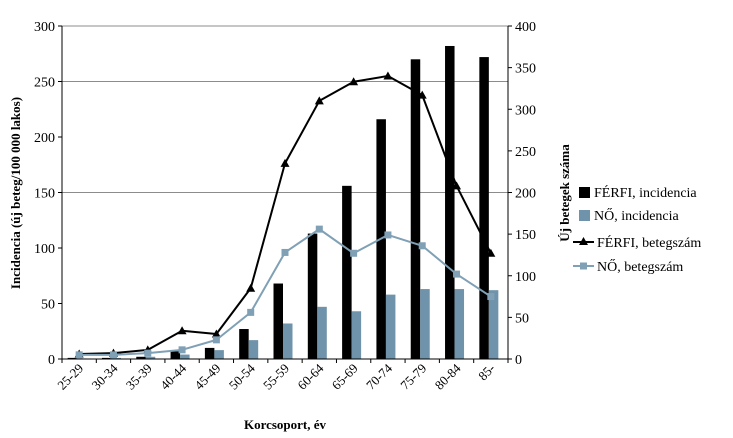  What do you see at coordinates (276, 377) in the screenshot?
I see `x-tick-label-55-59: 55-59` at bounding box center [276, 377].